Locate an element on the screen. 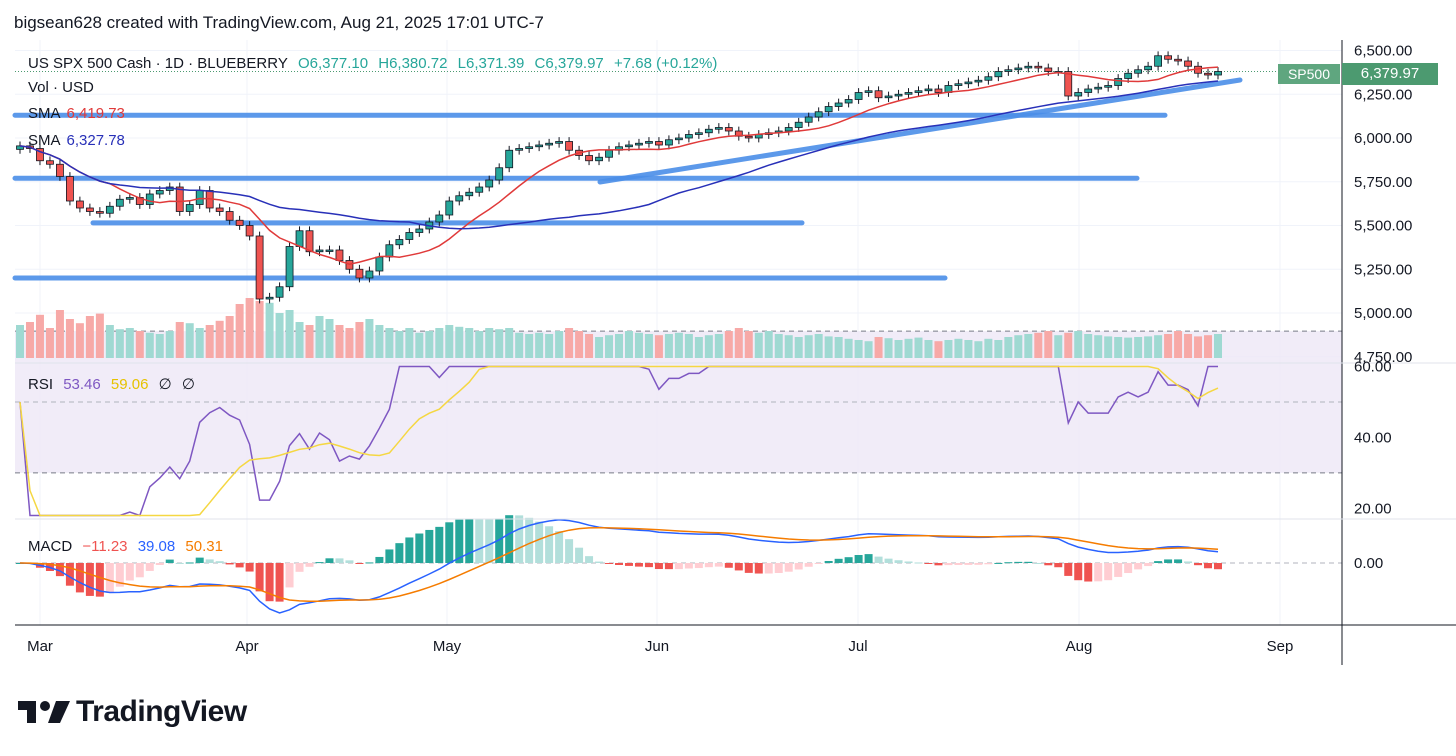  month-label: May is located at coordinates (447, 646).